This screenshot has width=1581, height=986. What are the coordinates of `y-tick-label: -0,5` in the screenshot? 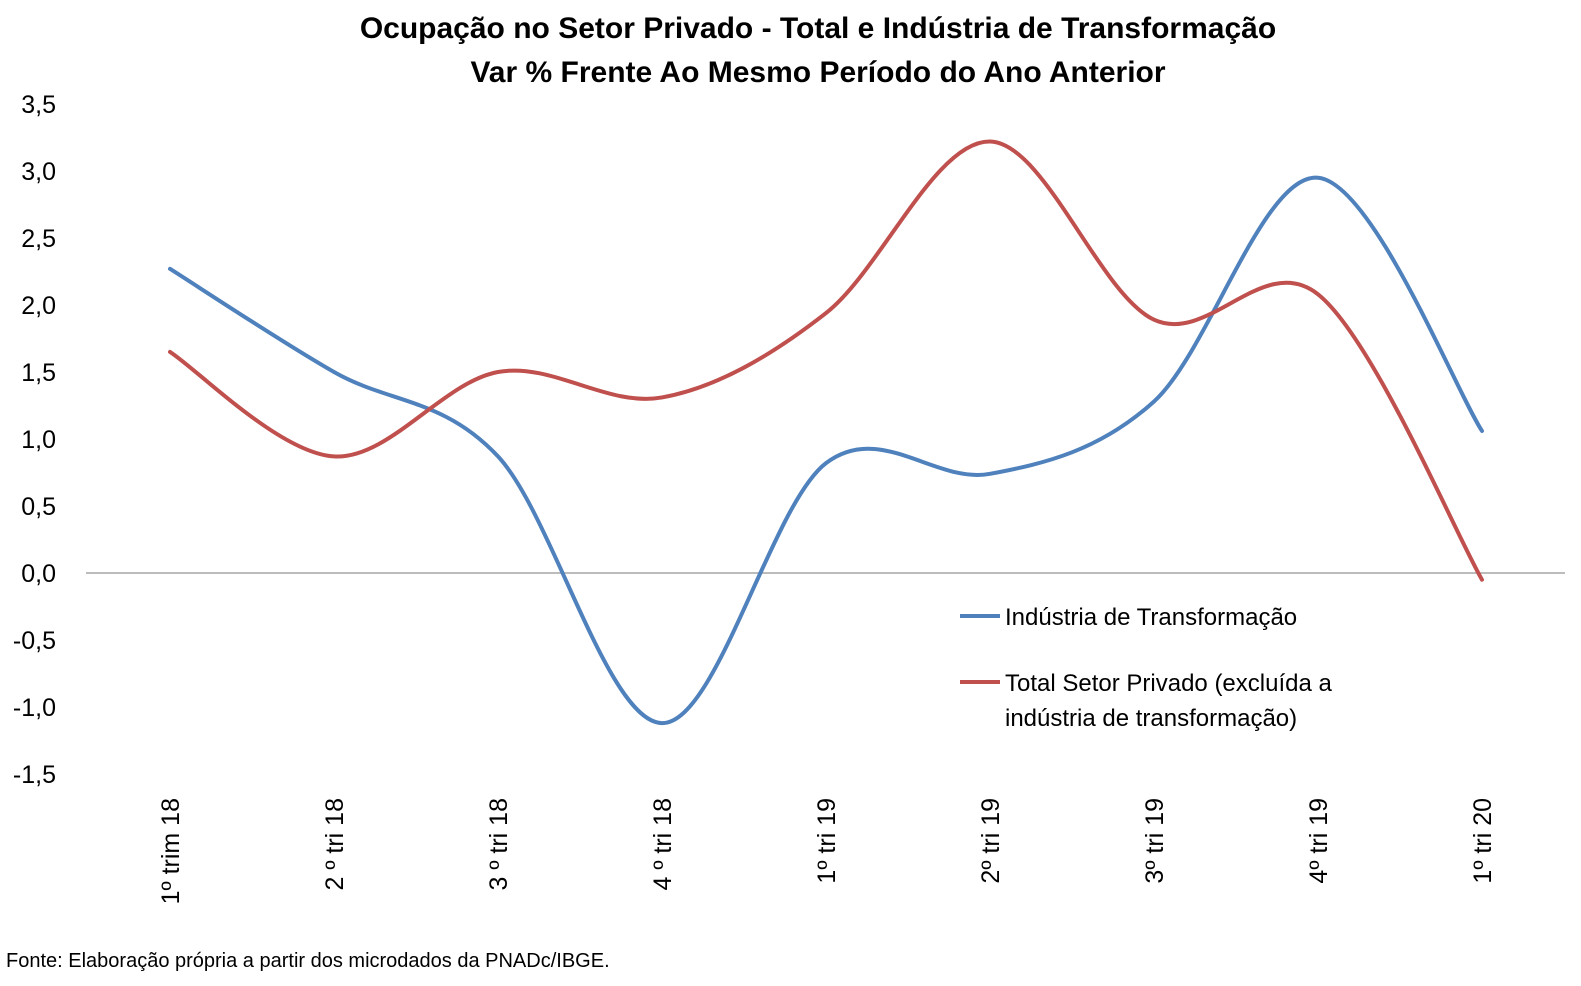 It's located at (34, 641).